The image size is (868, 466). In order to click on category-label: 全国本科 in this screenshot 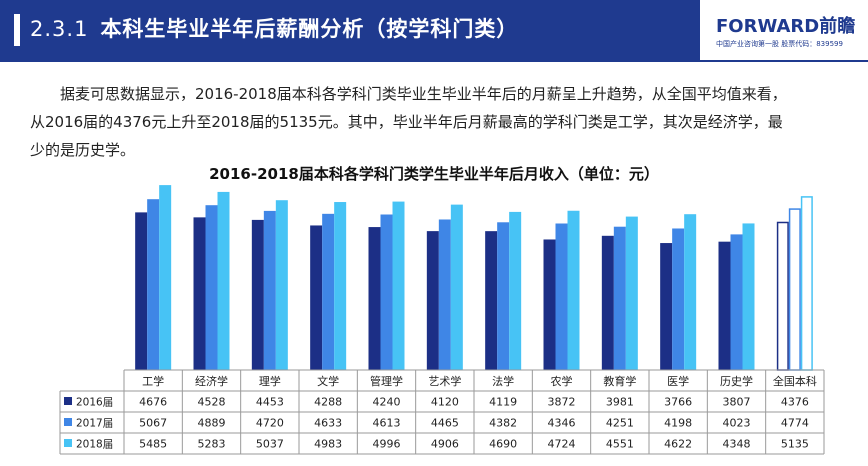, I will do `click(795, 381)`.